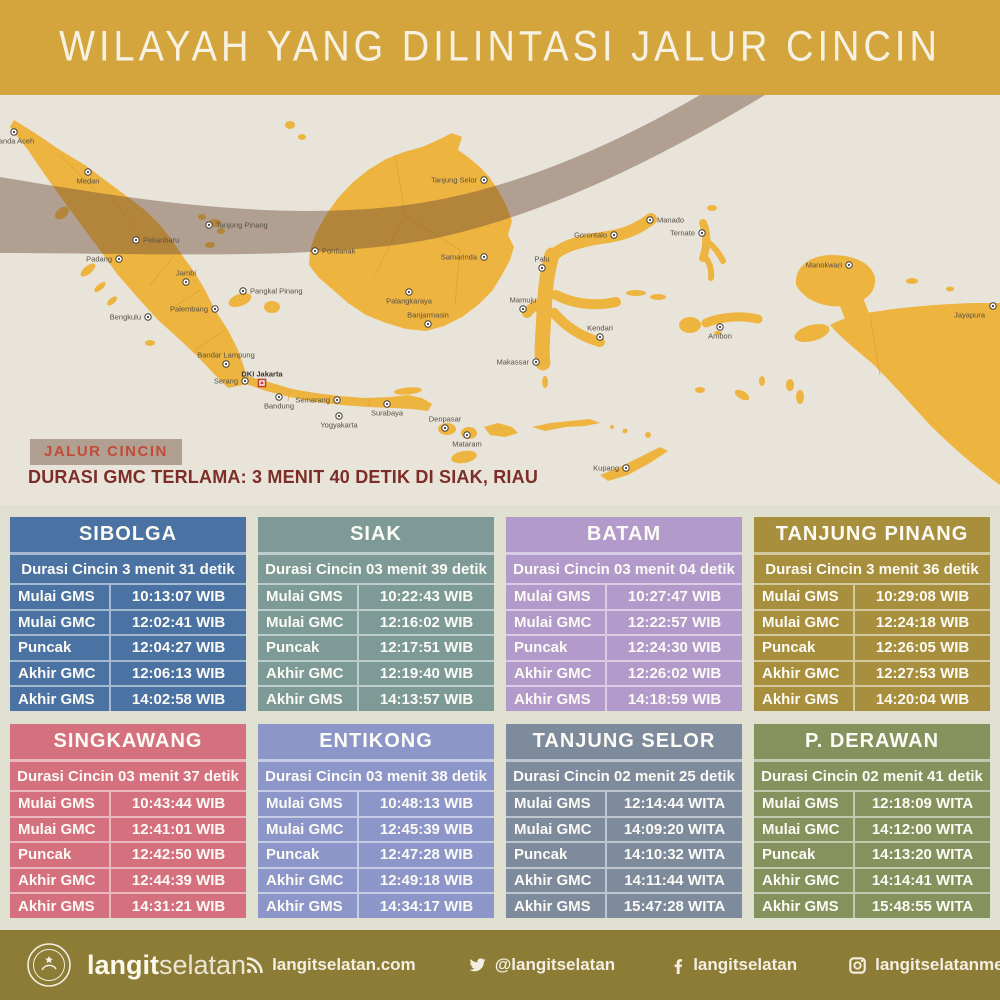  Describe the element at coordinates (166, 965) in the screenshot. I see `brand-wordmark: langitselatan` at that location.